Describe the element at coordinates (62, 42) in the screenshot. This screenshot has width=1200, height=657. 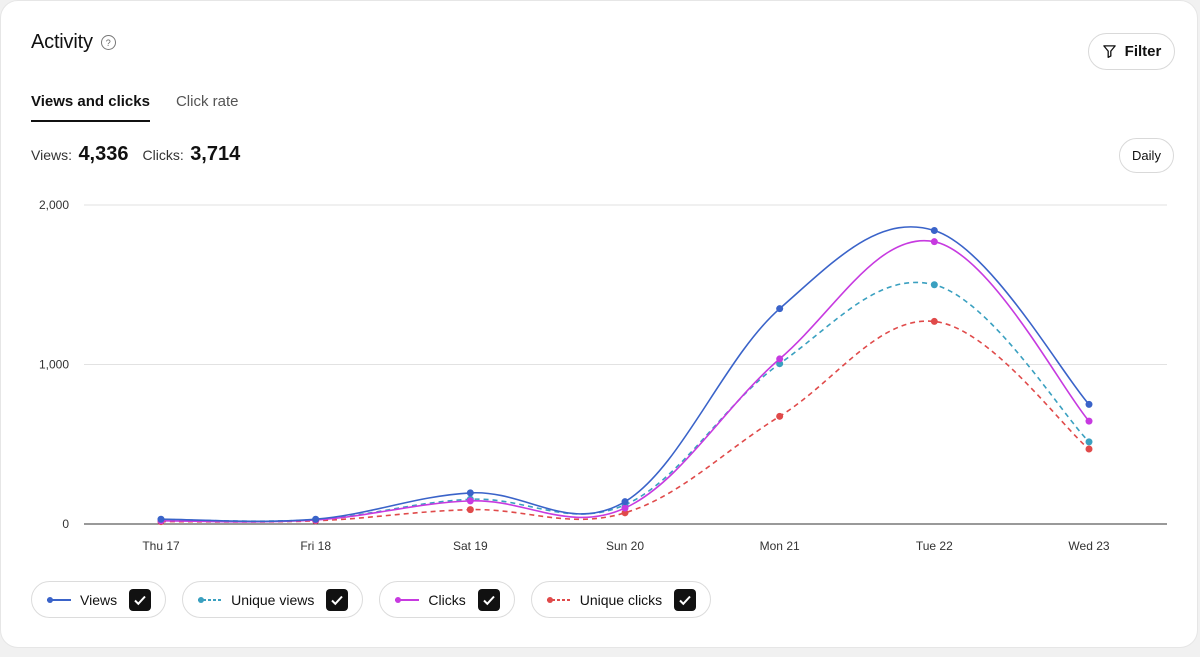
I see `page-title: Activity` at that location.